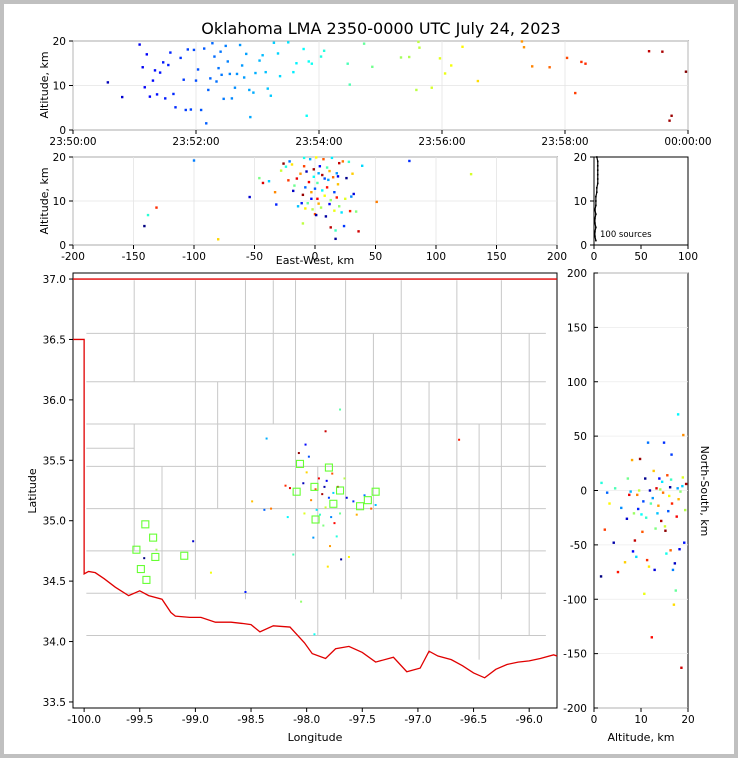 The width and height of the screenshot is (738, 758). What do you see at coordinates (575, 709) in the screenshot?
I see `ns-height-y-tick-label: -200` at bounding box center [575, 709].